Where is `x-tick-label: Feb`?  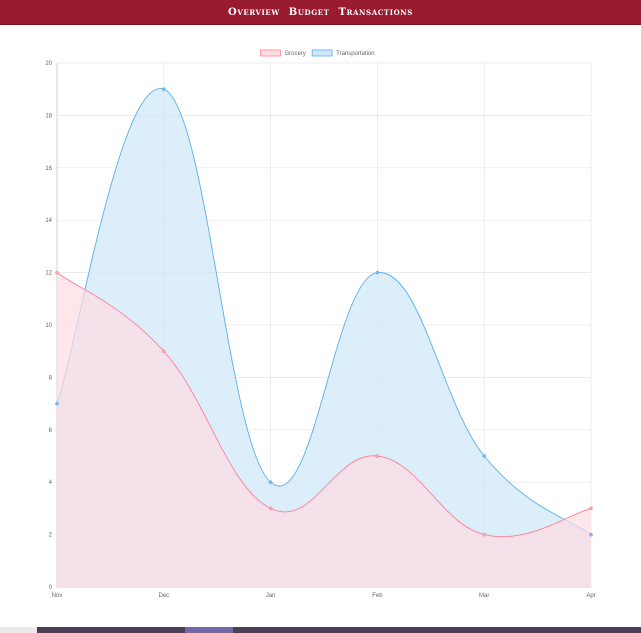 x-tick-label: Feb is located at coordinates (377, 596).